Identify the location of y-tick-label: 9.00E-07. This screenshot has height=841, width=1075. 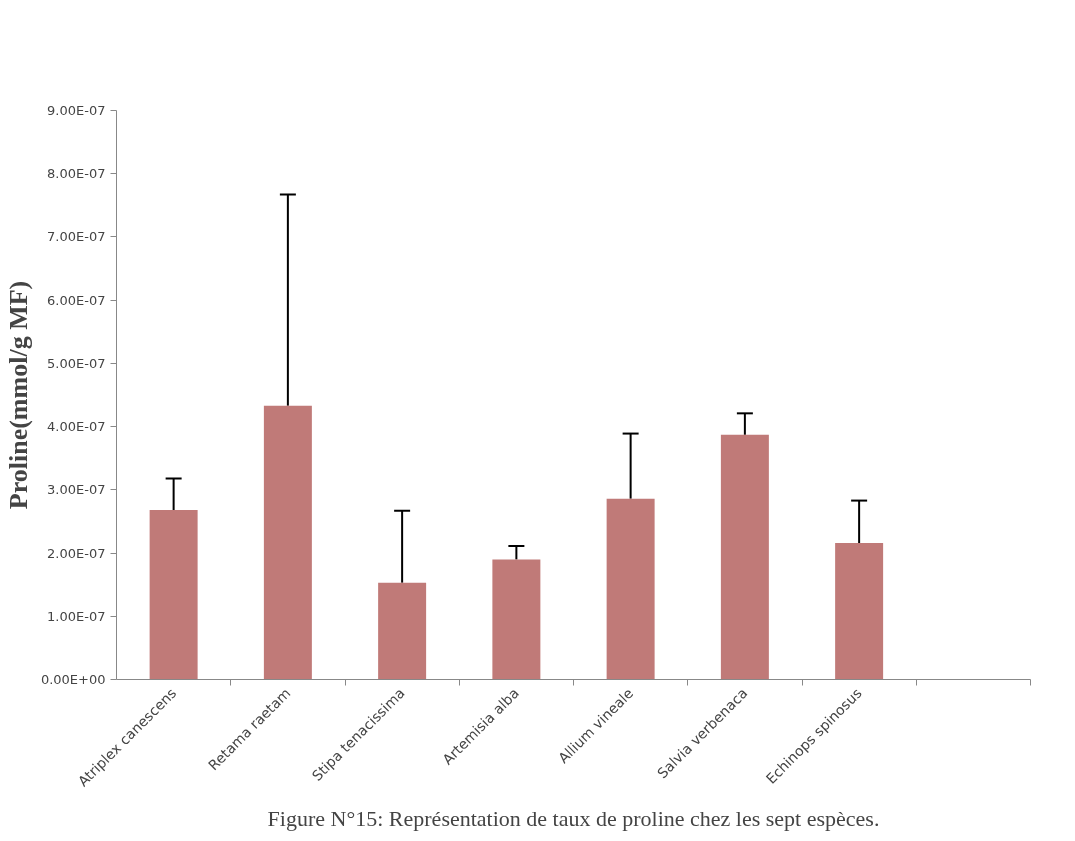
(76, 110).